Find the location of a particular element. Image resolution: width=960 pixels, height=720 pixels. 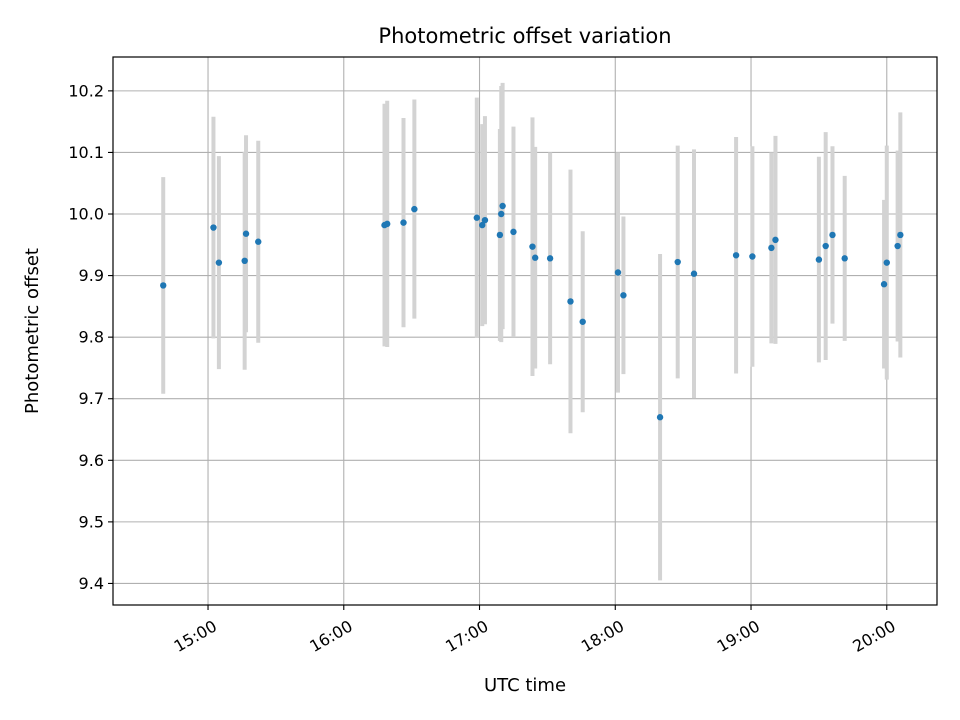

y-tick-label: 10.0 is located at coordinates (86, 214).